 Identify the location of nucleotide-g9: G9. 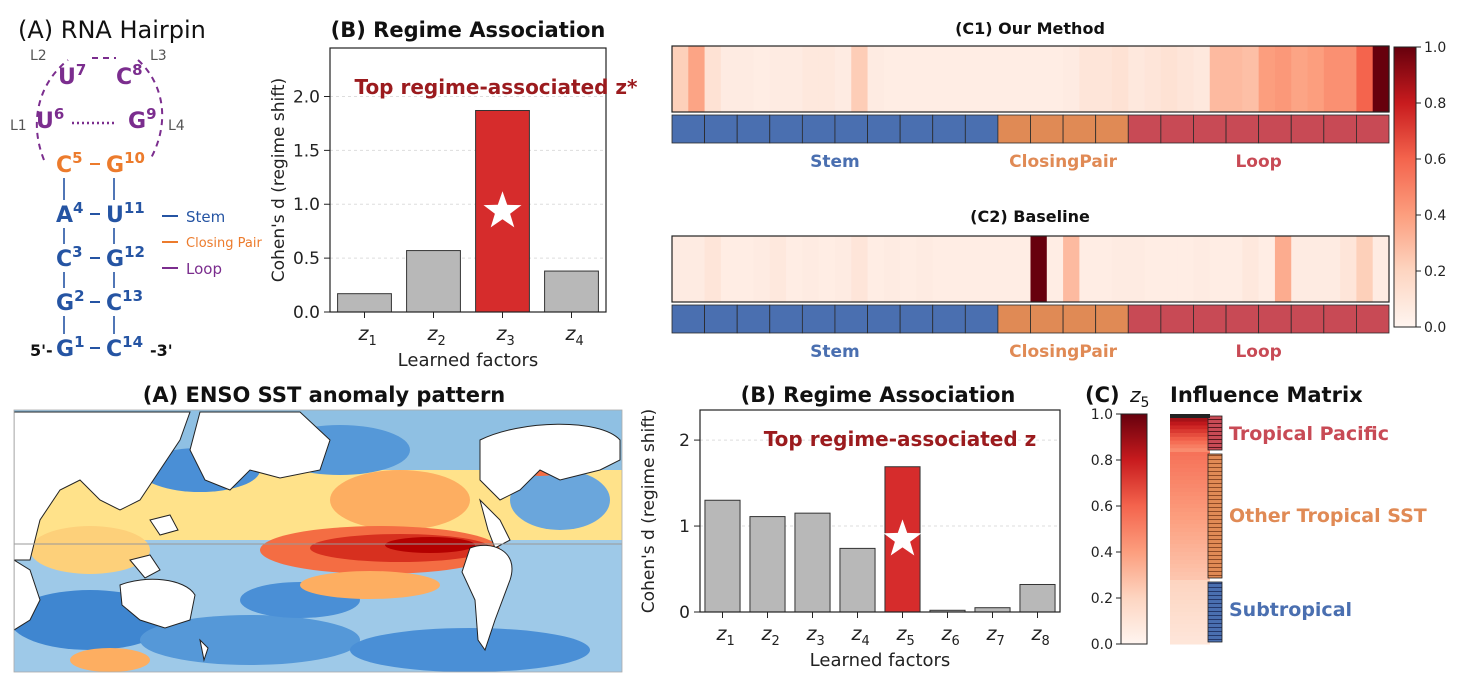
(142, 119).